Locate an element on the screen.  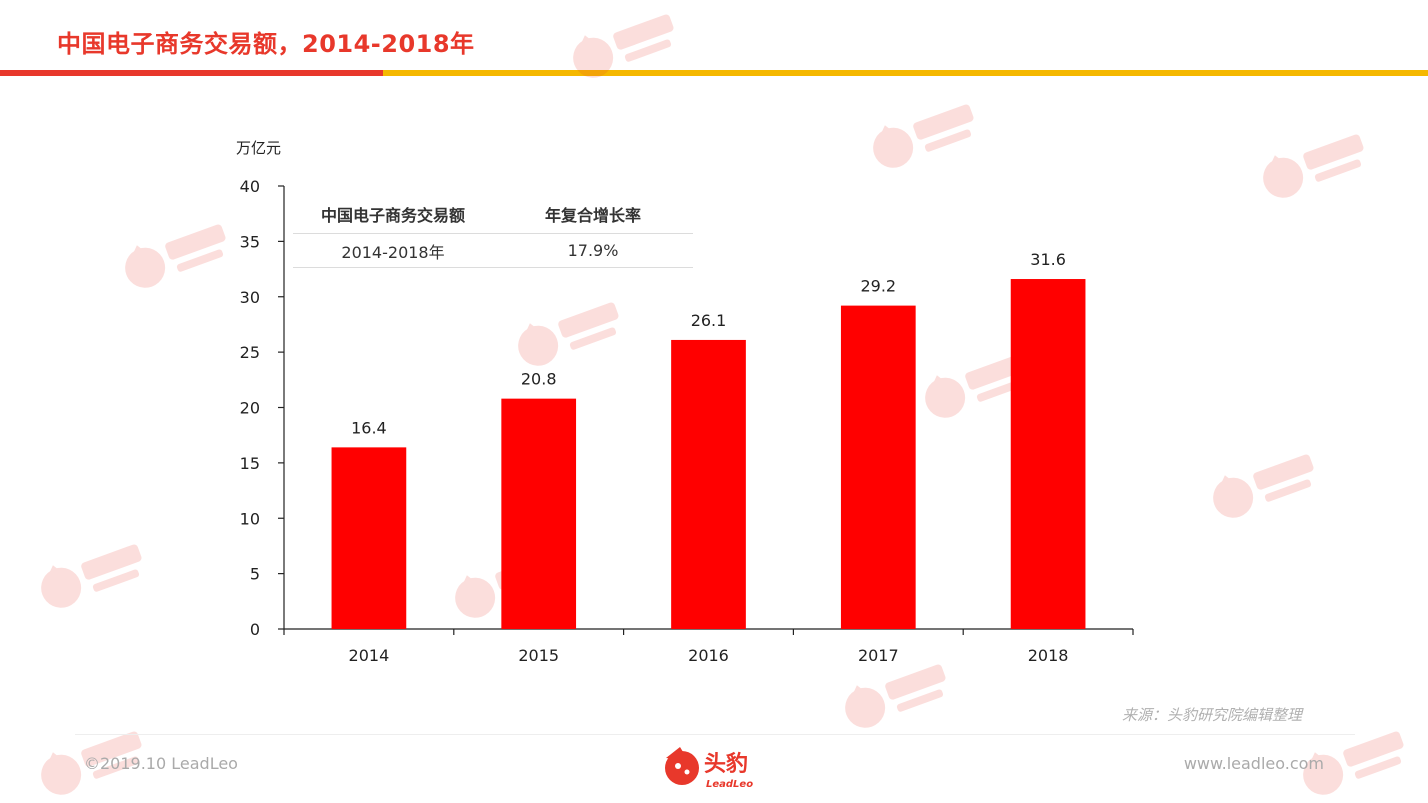
y-tick-label: 10 is located at coordinates (250, 518).